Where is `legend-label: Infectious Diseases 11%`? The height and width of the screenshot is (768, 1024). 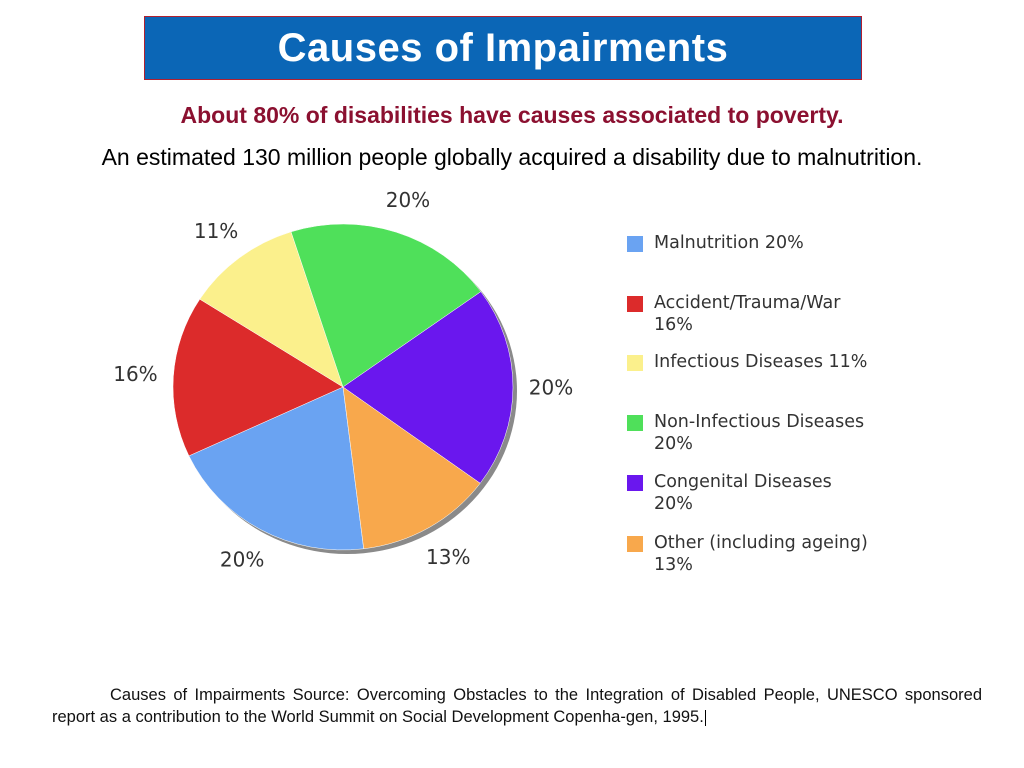
legend-label: Infectious Diseases 11% is located at coordinates (761, 362).